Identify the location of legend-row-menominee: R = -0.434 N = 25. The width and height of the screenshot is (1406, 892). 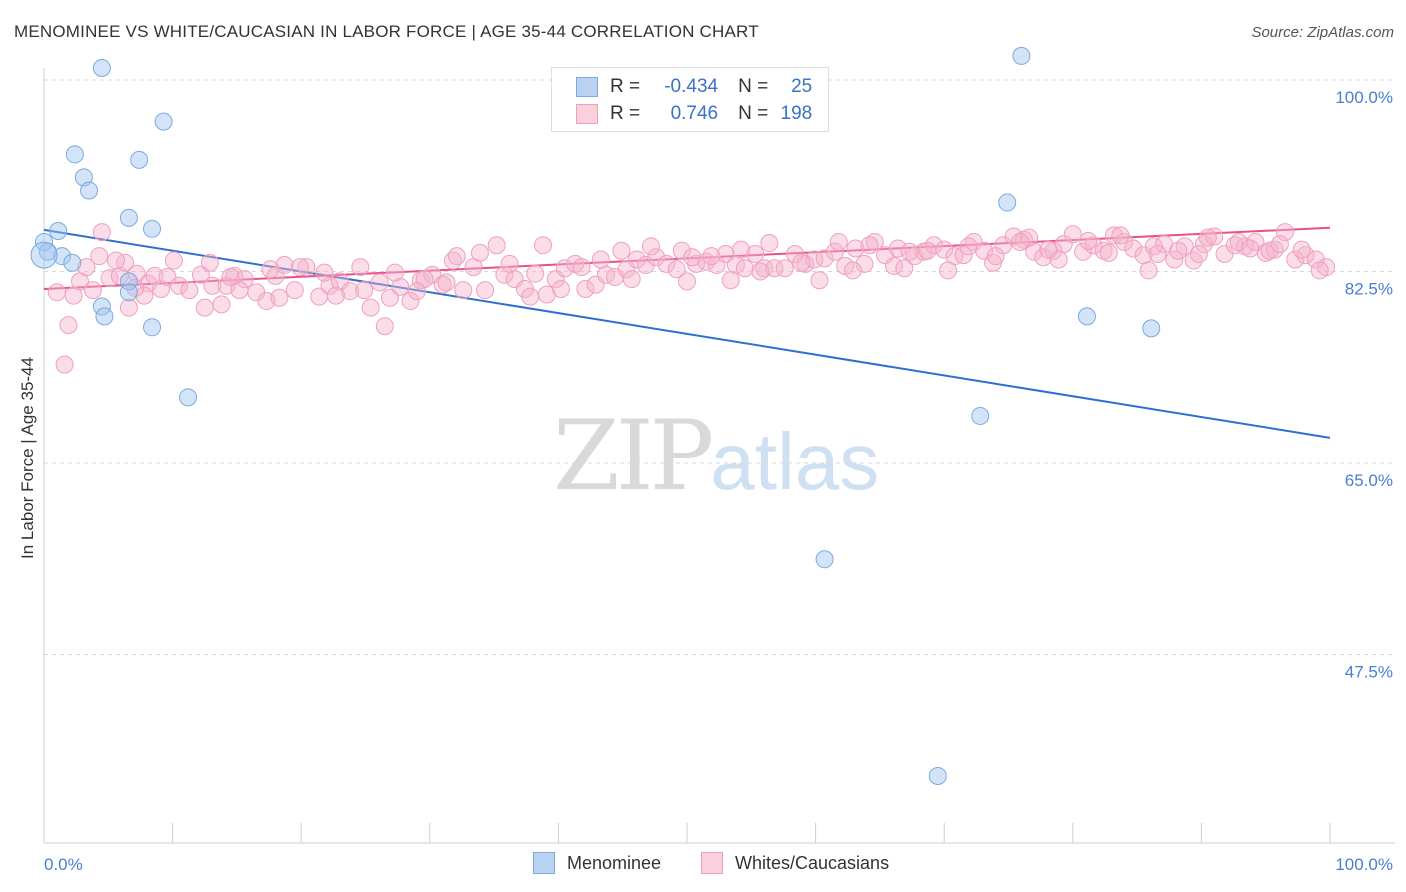
(694, 87).